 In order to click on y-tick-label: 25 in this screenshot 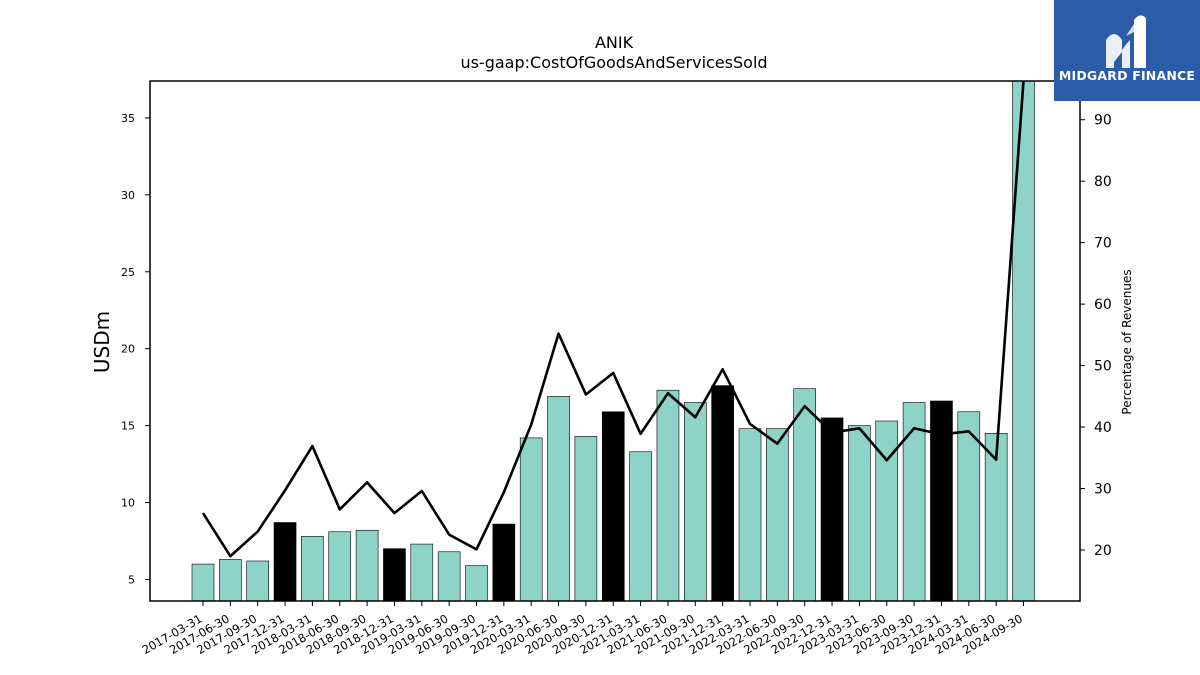, I will do `click(128, 272)`.